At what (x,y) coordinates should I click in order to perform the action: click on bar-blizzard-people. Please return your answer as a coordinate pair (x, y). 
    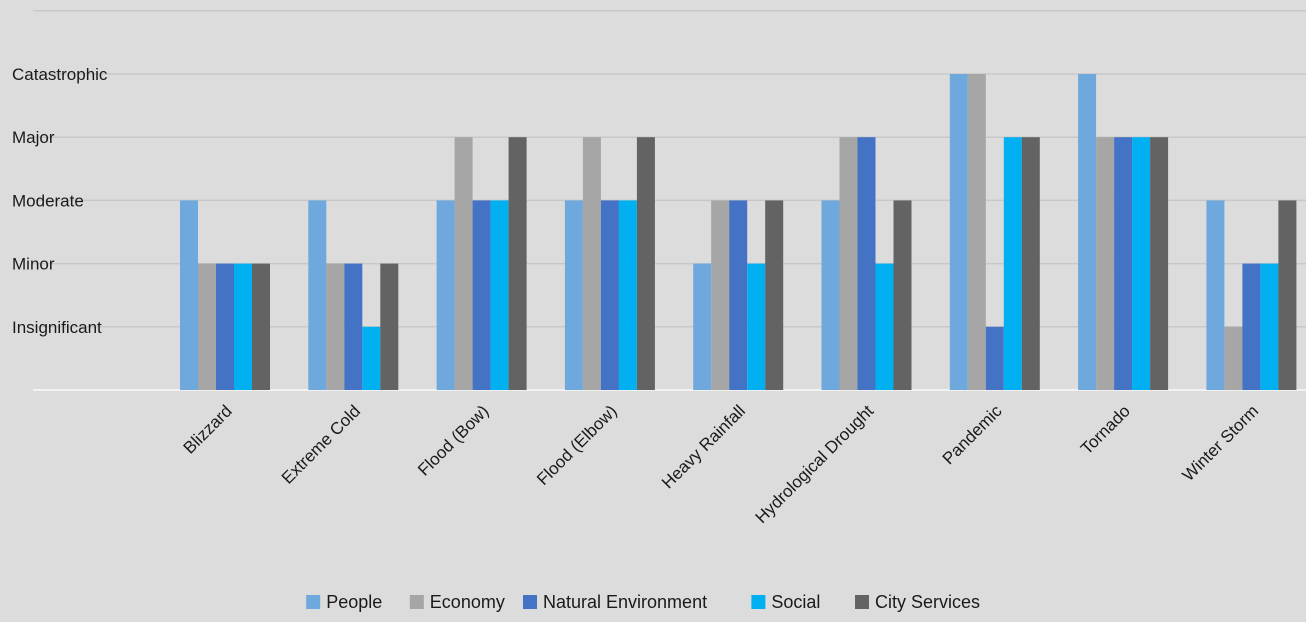
    Looking at the image, I should click on (189, 295).